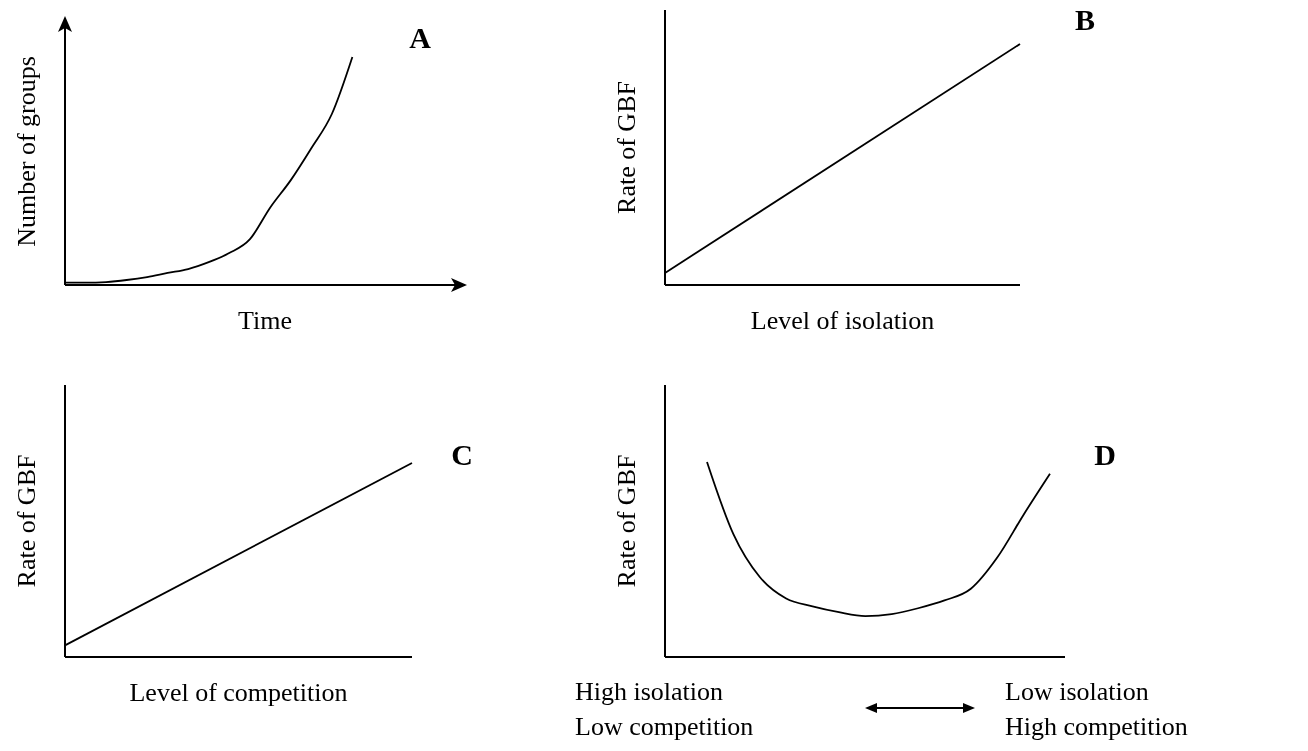  Describe the element at coordinates (1096, 726) in the screenshot. I see `text: High competition` at that location.